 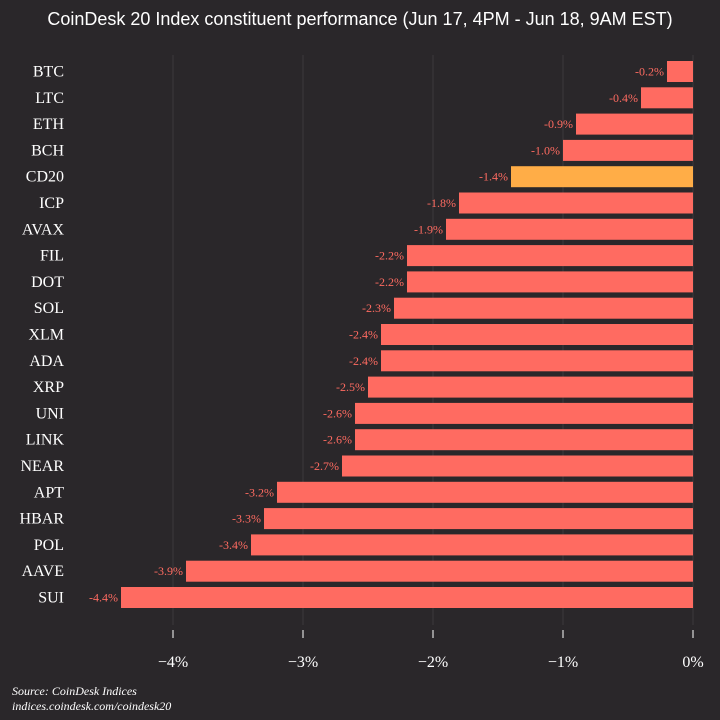 I want to click on value-label: -3.4%, so click(x=233, y=545).